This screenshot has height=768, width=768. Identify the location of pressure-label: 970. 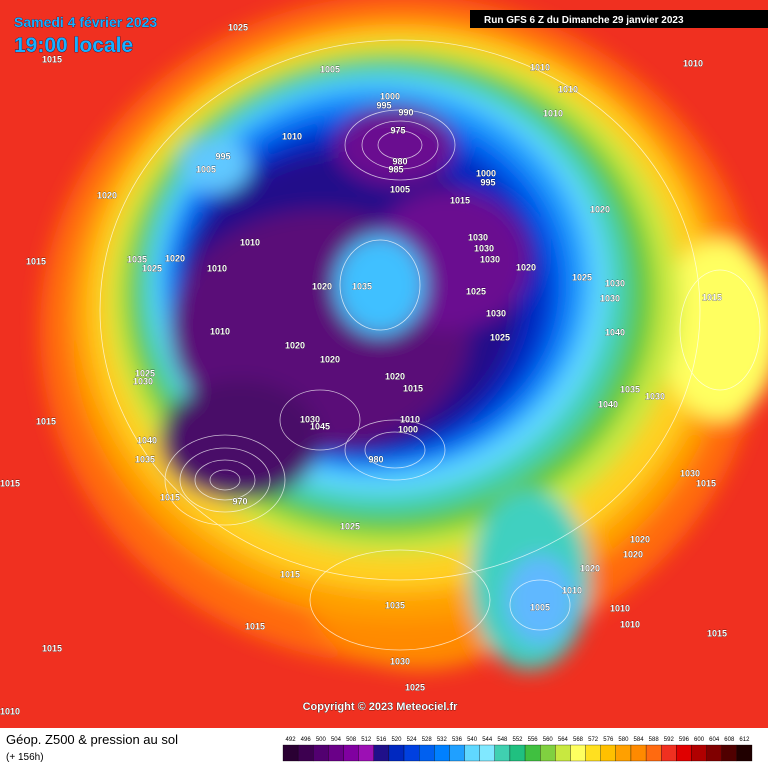
(239, 501).